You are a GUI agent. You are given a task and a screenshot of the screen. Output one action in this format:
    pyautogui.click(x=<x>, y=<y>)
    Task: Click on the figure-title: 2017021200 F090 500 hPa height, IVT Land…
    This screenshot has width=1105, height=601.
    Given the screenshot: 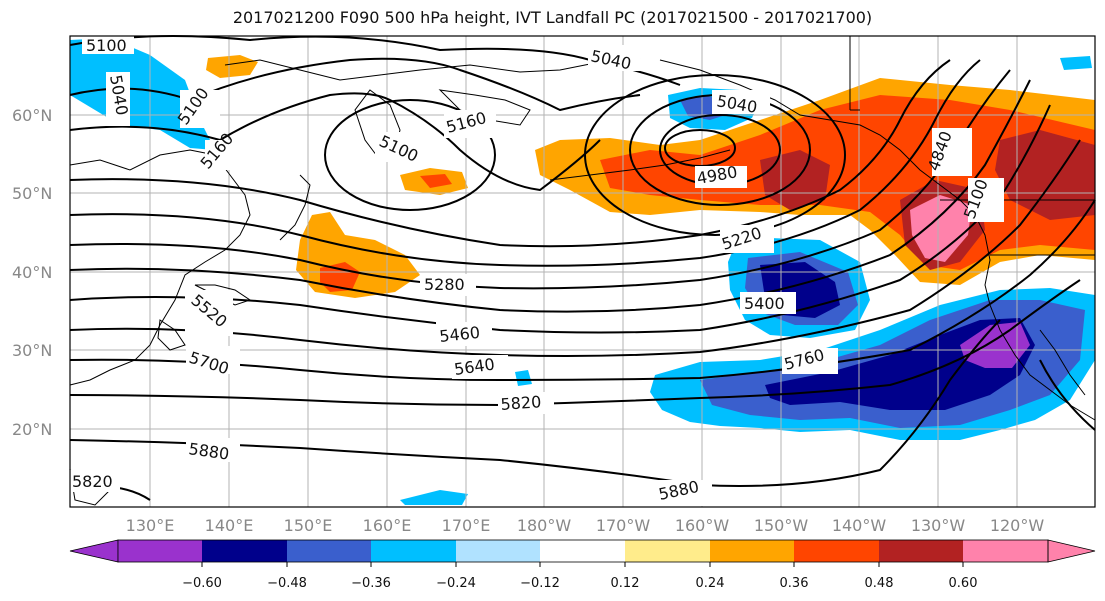 What is the action you would take?
    pyautogui.click(x=552, y=17)
    